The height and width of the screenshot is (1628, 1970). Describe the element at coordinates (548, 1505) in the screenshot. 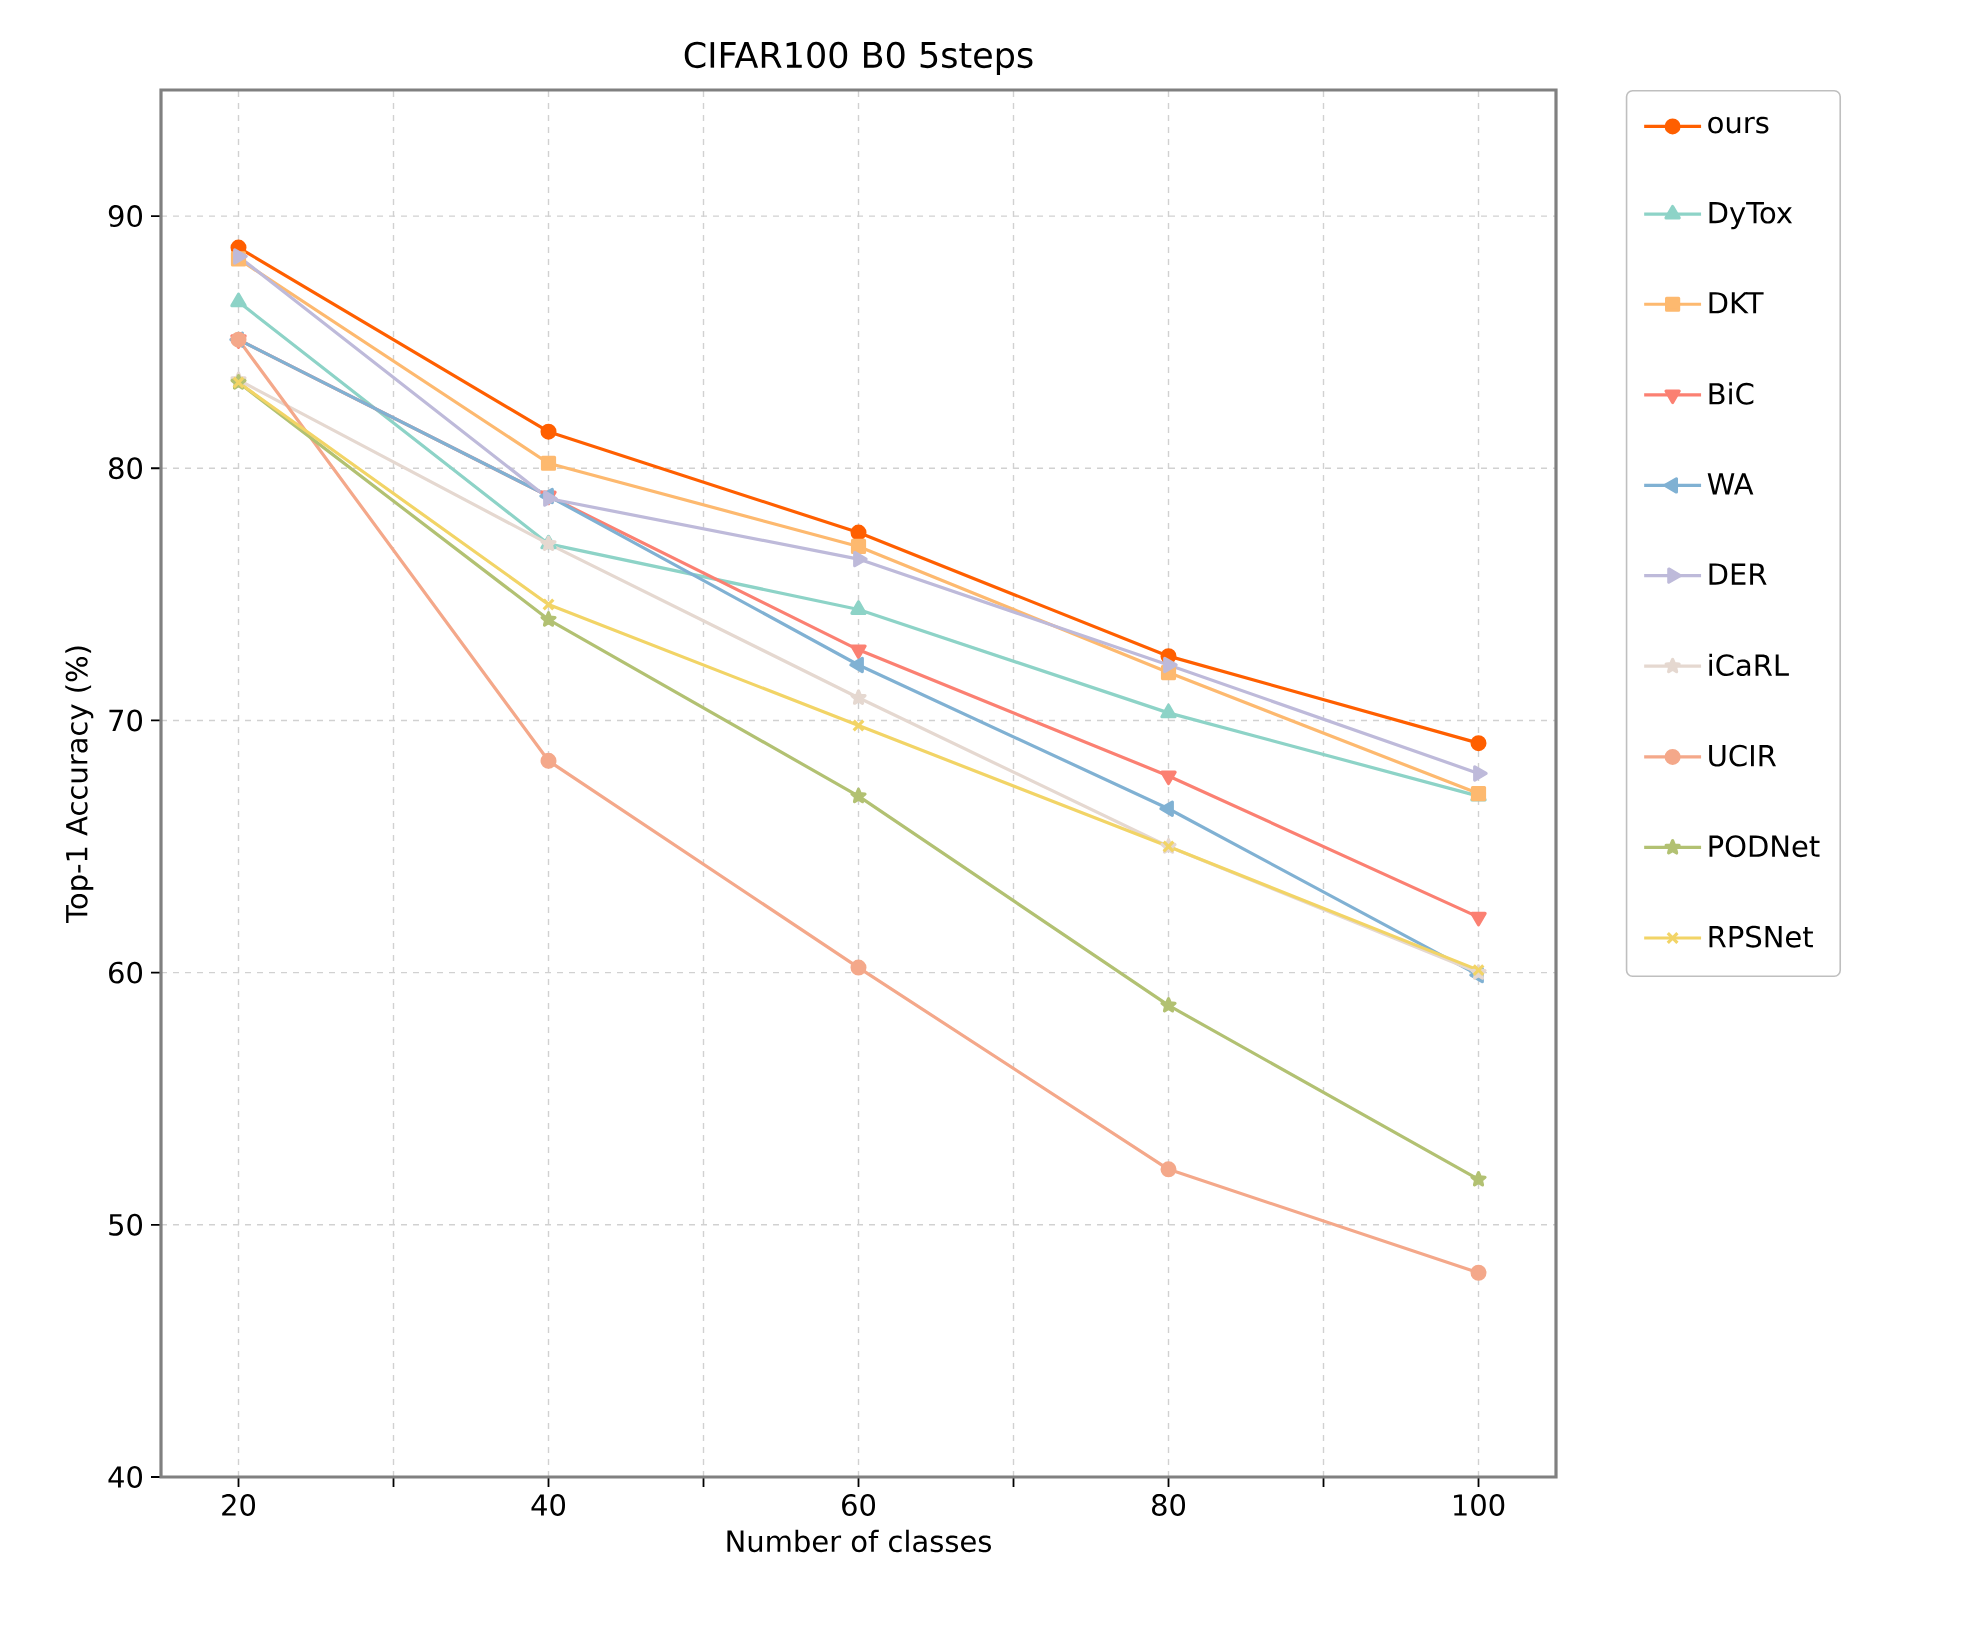

I see `x-tick-label: 40` at that location.